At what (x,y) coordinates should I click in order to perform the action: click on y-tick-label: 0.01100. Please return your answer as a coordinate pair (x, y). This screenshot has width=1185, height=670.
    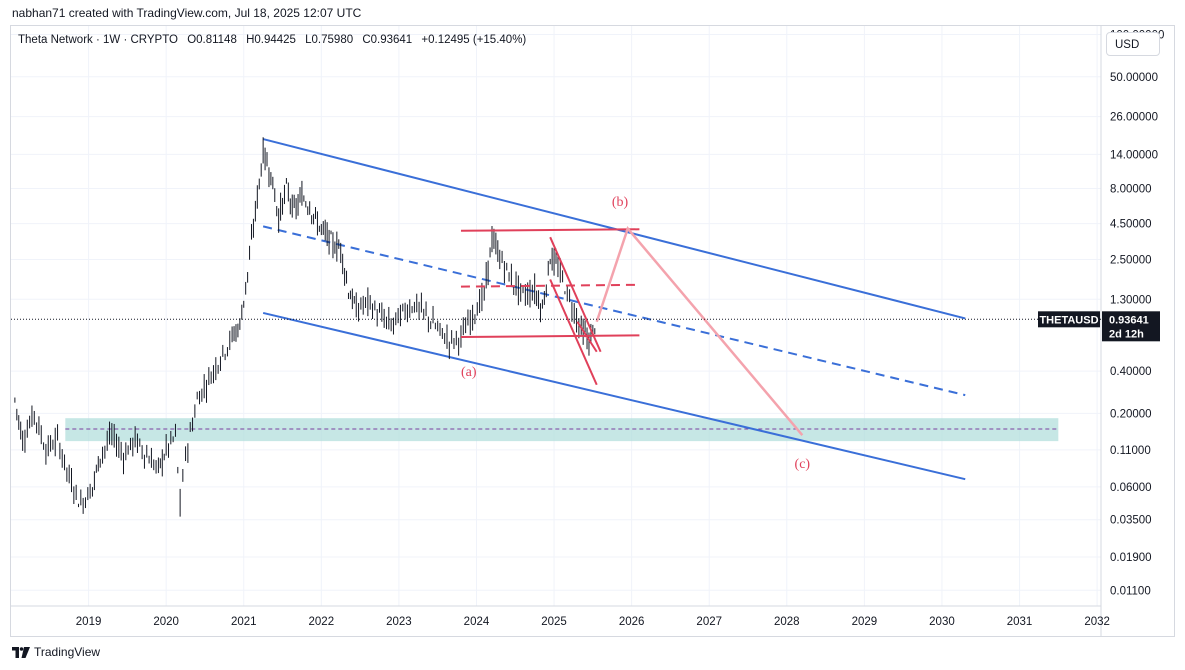
    Looking at the image, I should click on (1130, 591).